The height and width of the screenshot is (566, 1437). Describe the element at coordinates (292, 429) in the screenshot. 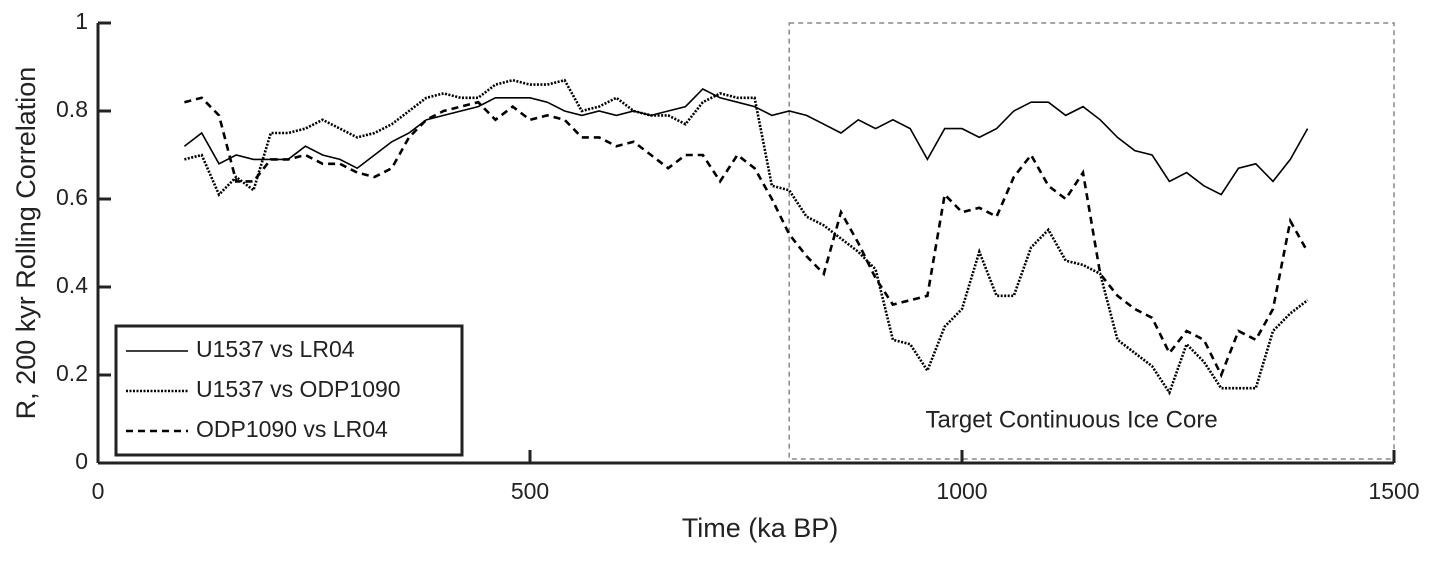

I see `legend-label: ODP1090 vs LR04` at that location.